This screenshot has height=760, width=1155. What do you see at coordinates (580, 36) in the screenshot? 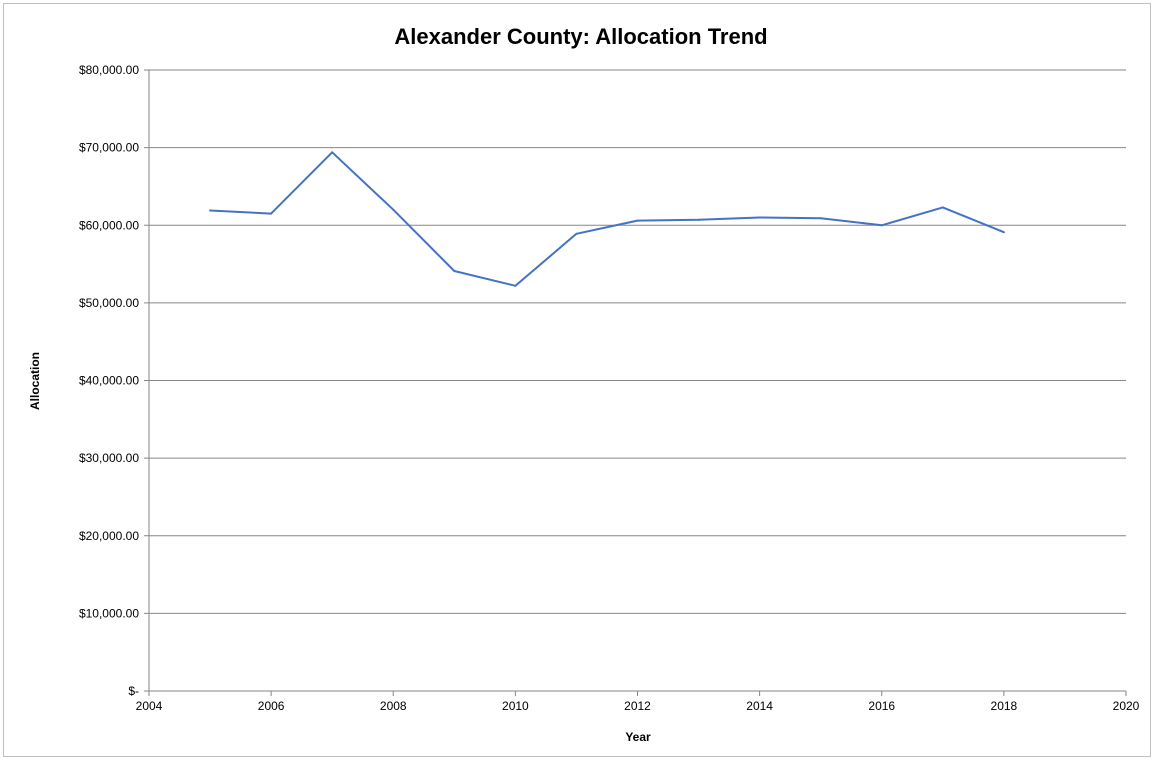
I see `chart-title: Alexander County: Allocation Trend` at bounding box center [580, 36].